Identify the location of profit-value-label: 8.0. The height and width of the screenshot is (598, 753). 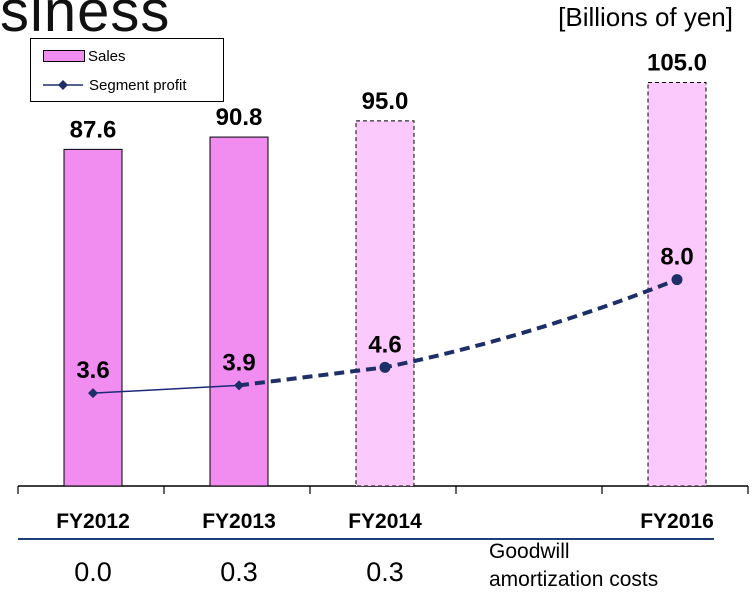
(676, 257).